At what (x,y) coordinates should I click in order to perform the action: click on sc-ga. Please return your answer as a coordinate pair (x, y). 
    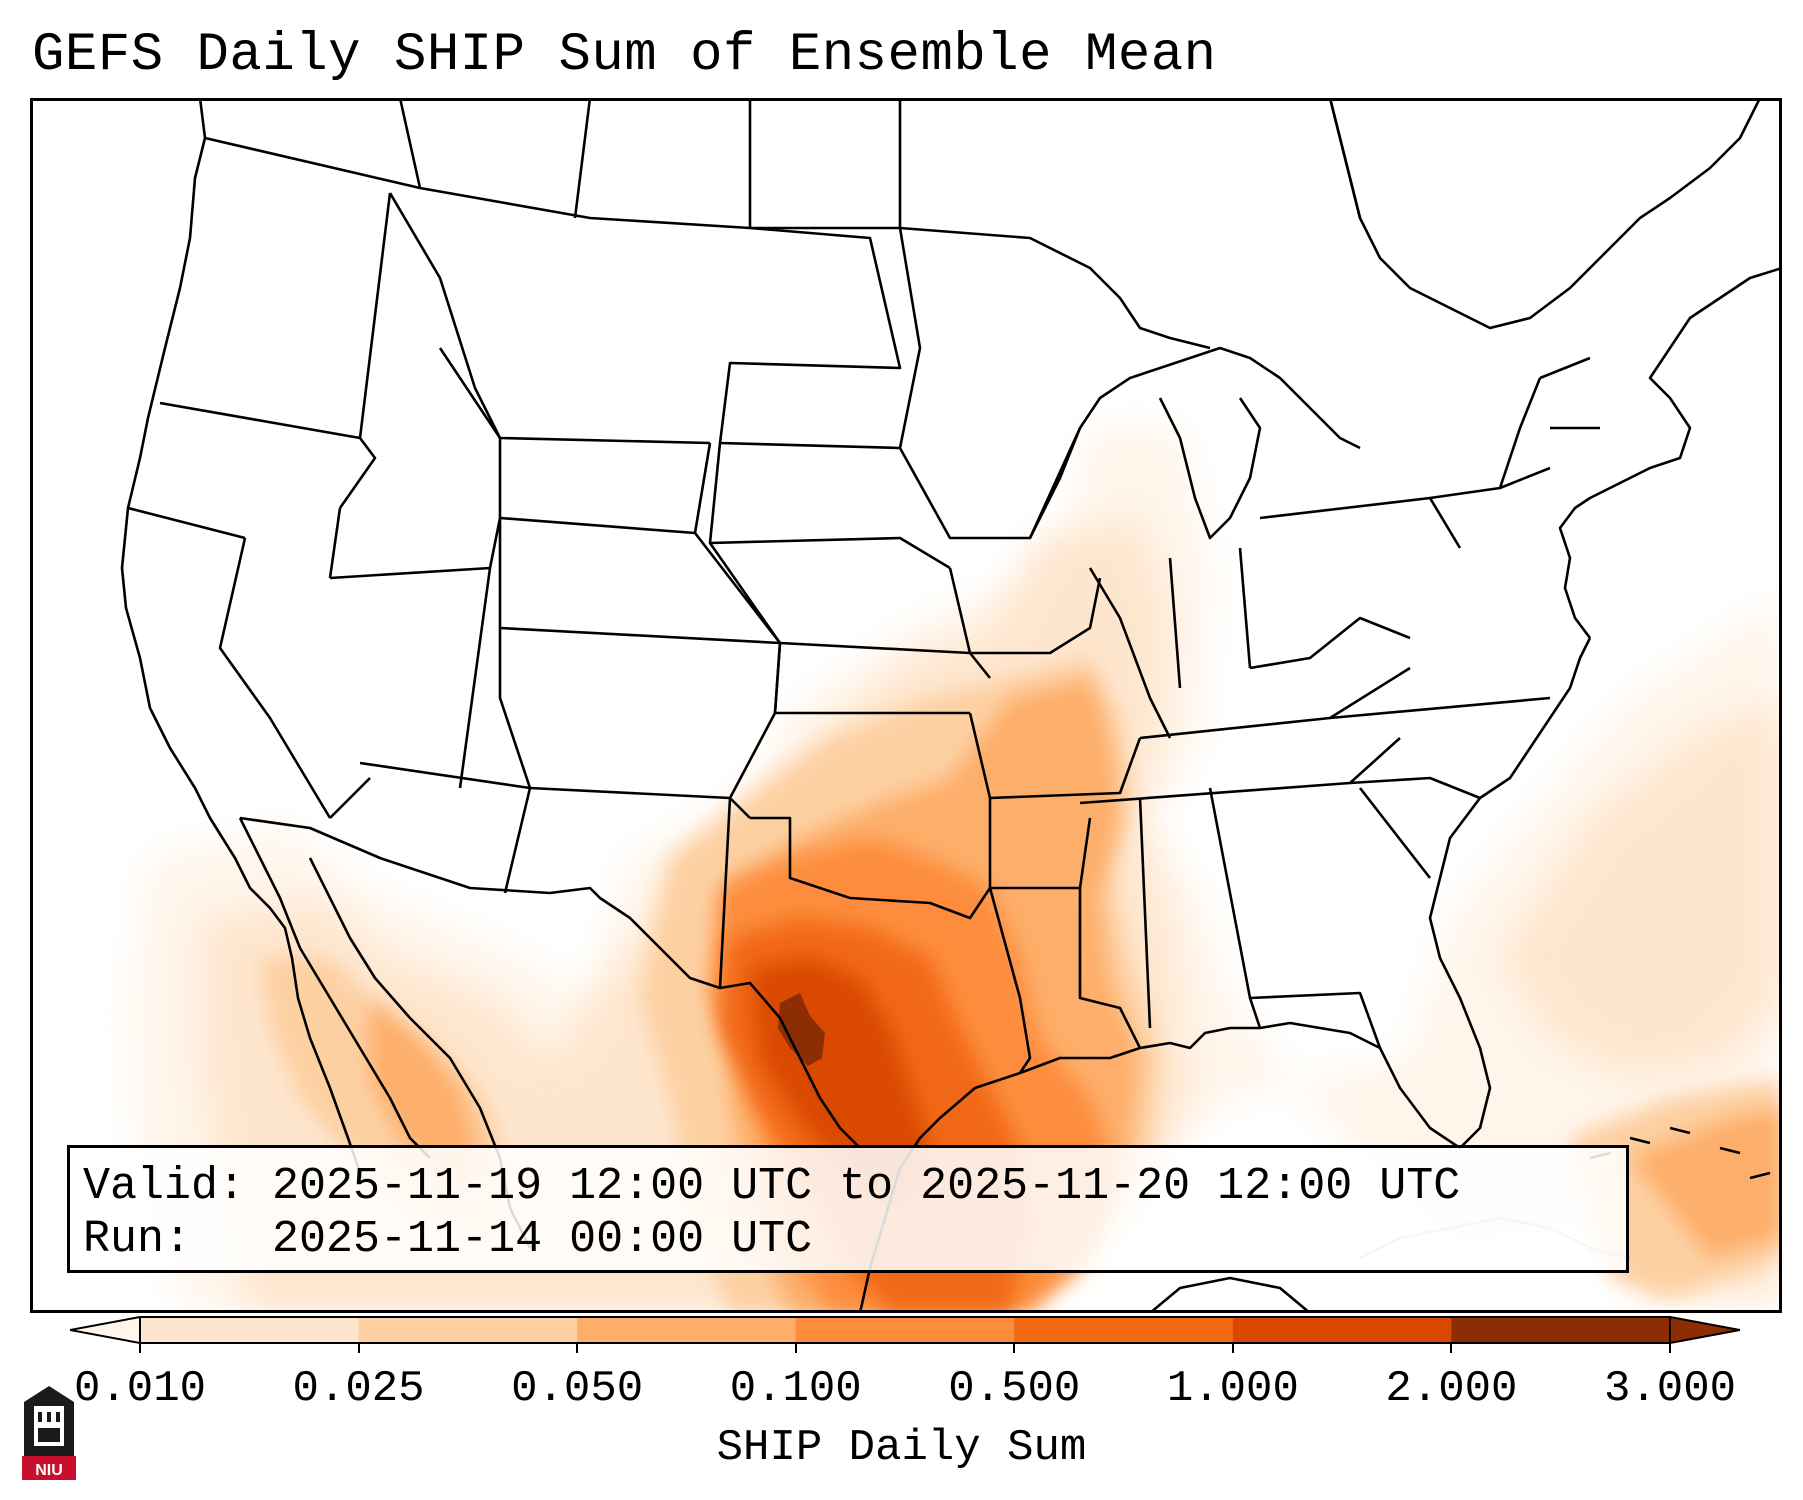
    Looking at the image, I should click on (1395, 833).